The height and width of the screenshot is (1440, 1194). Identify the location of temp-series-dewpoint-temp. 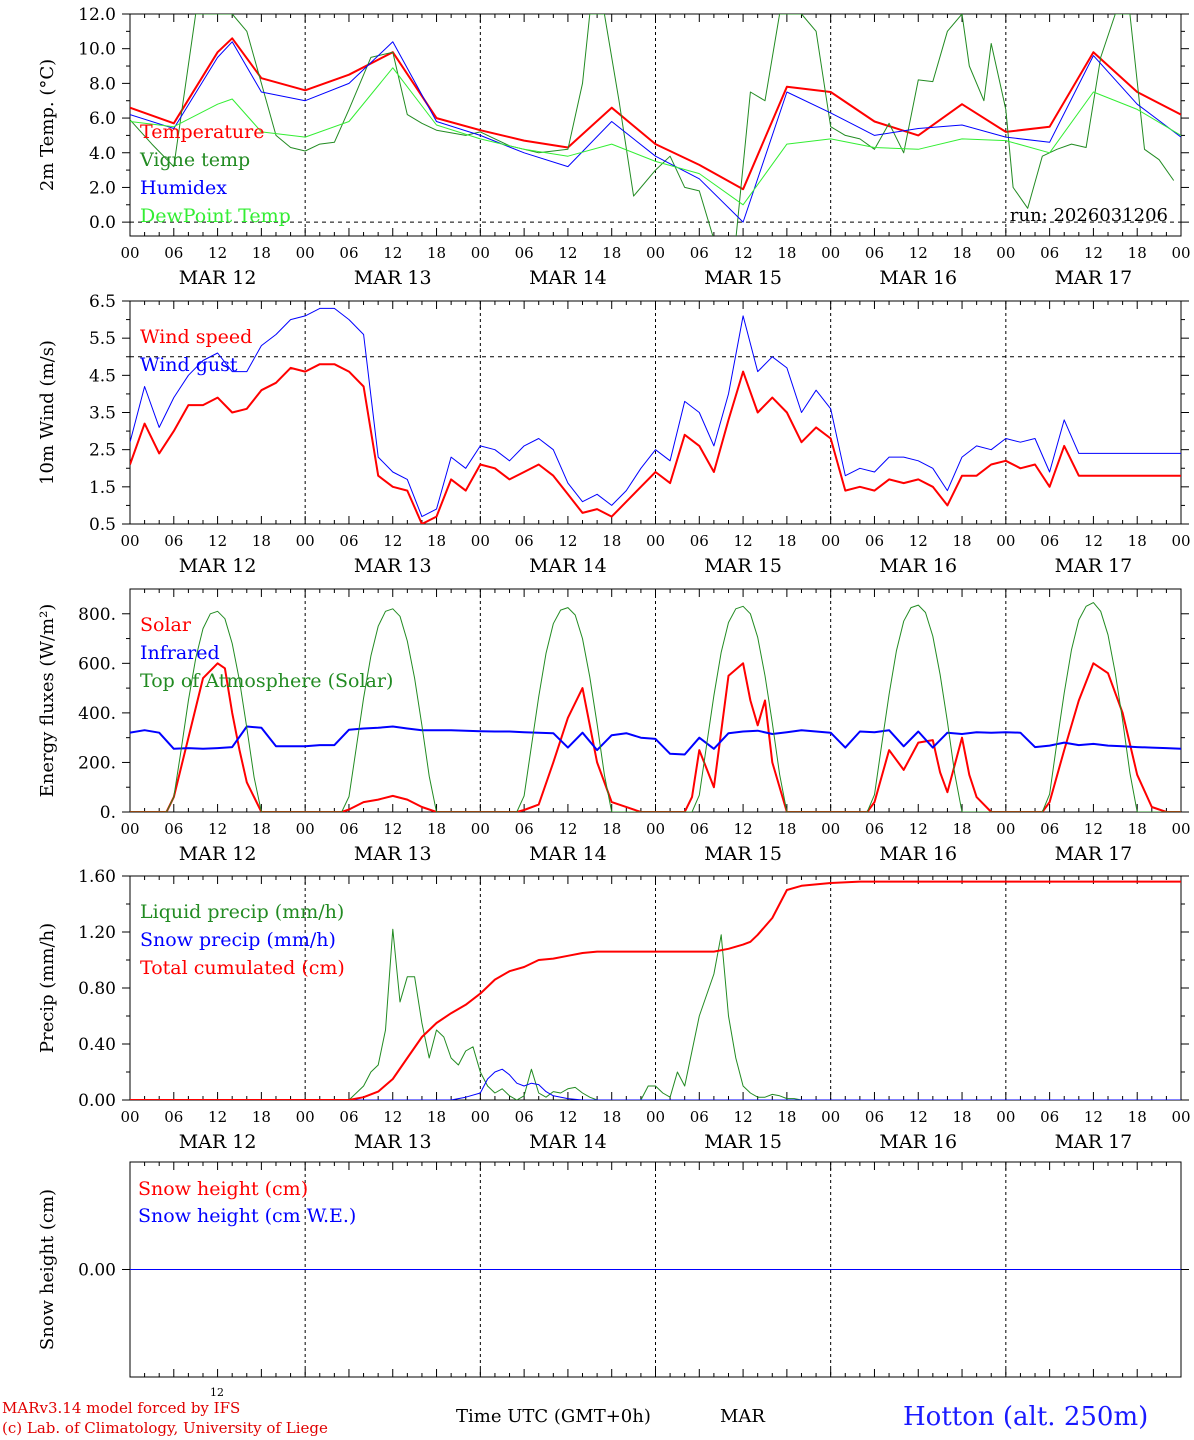
(655, 136).